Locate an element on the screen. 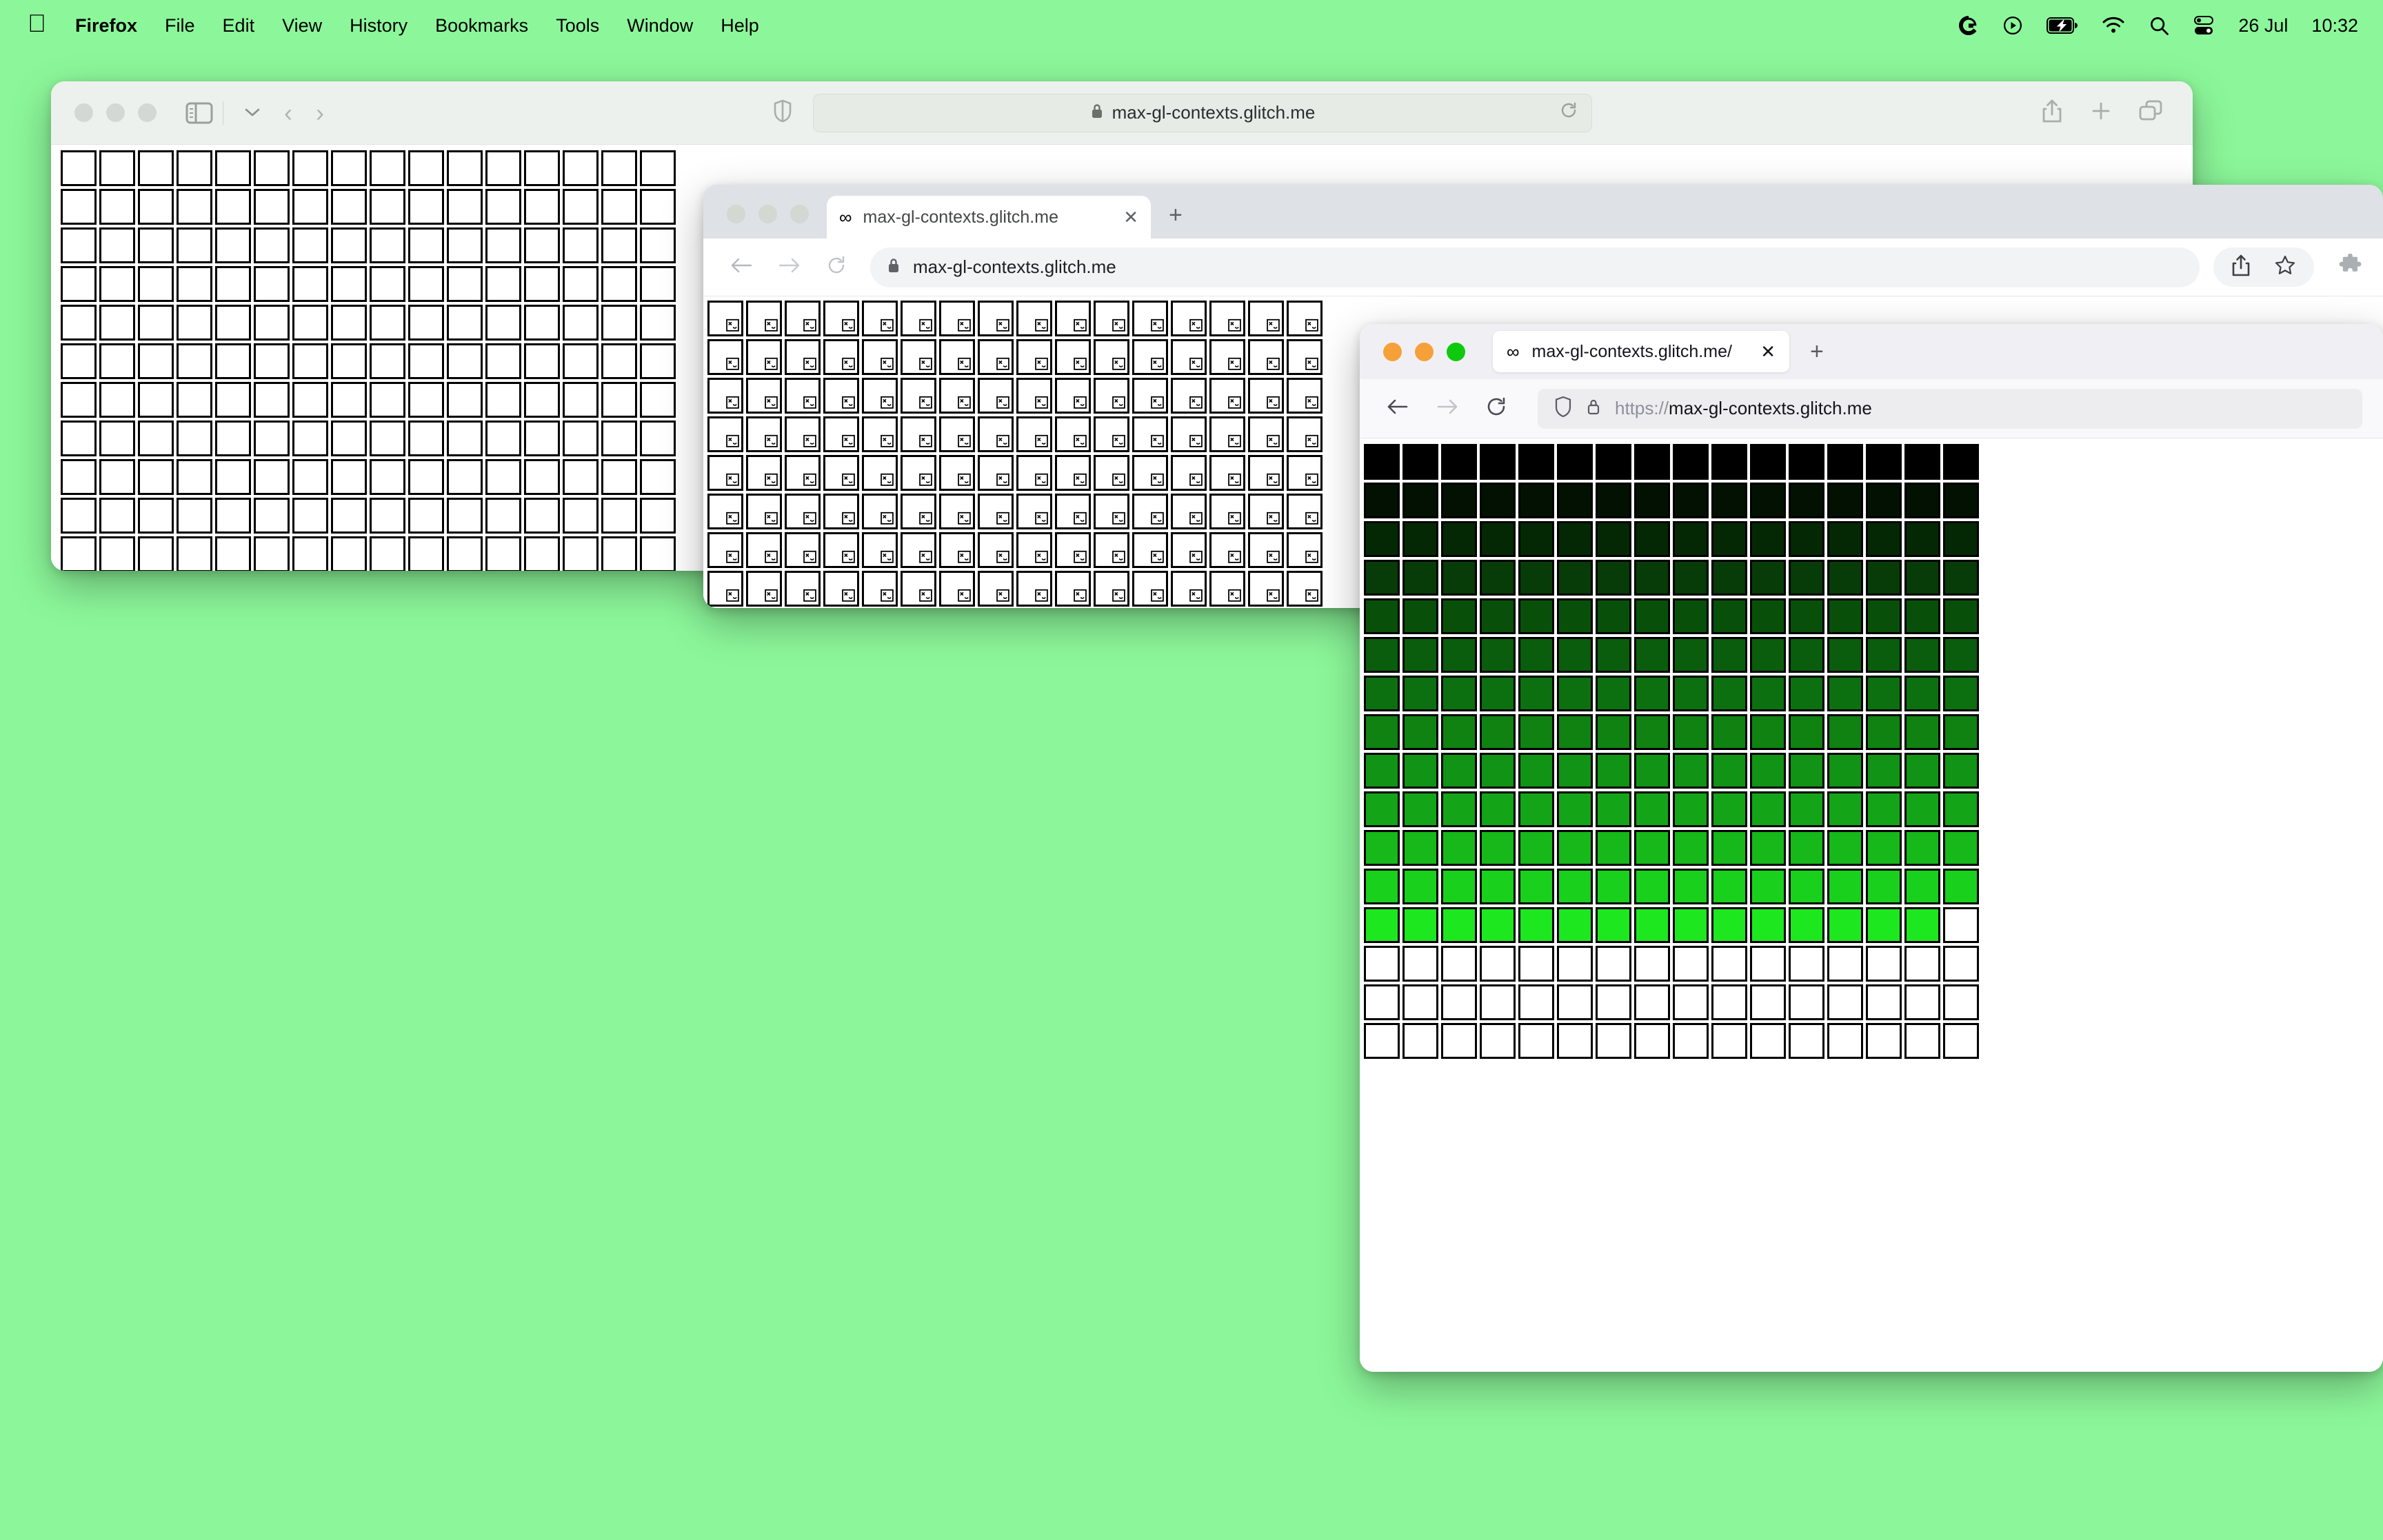  menu-bookmarks: Bookmarks is located at coordinates (472, 25).